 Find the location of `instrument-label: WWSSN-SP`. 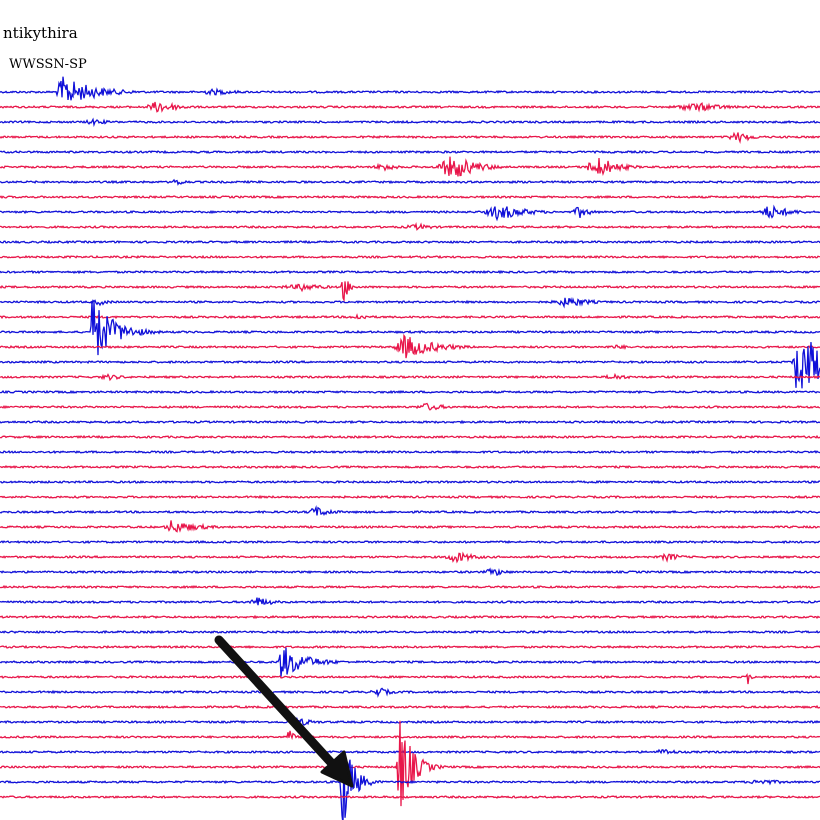

instrument-label: WWSSN-SP is located at coordinates (48, 64).